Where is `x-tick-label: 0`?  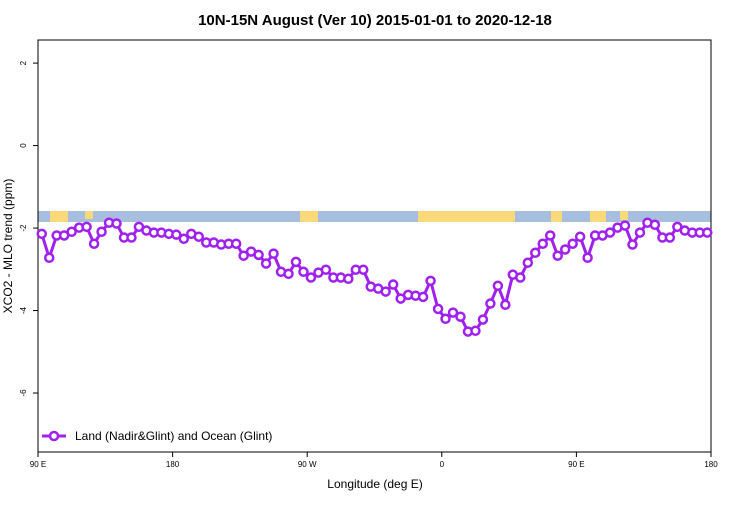
x-tick-label: 0 is located at coordinates (442, 464).